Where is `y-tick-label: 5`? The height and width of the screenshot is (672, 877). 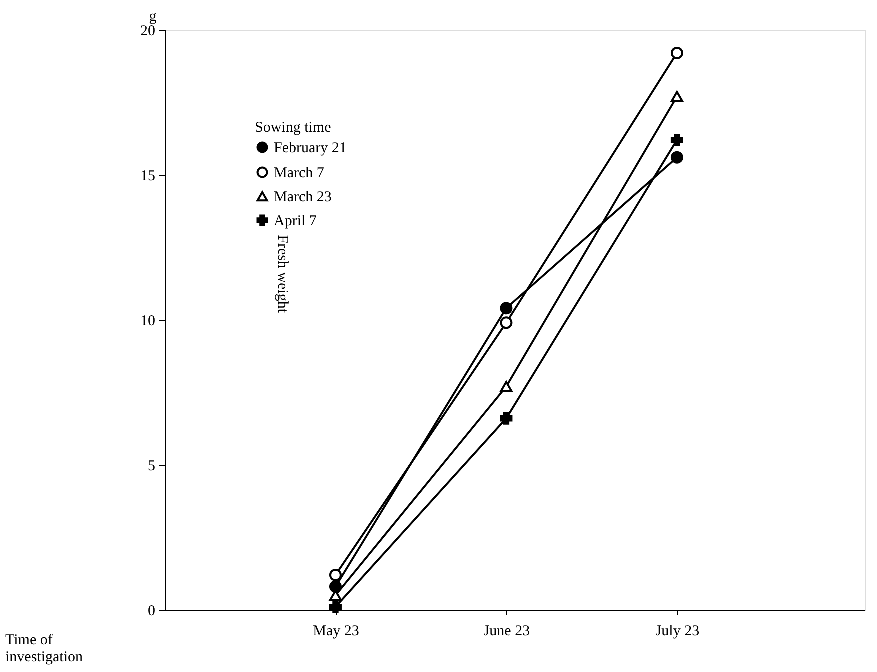 y-tick-label: 5 is located at coordinates (152, 466).